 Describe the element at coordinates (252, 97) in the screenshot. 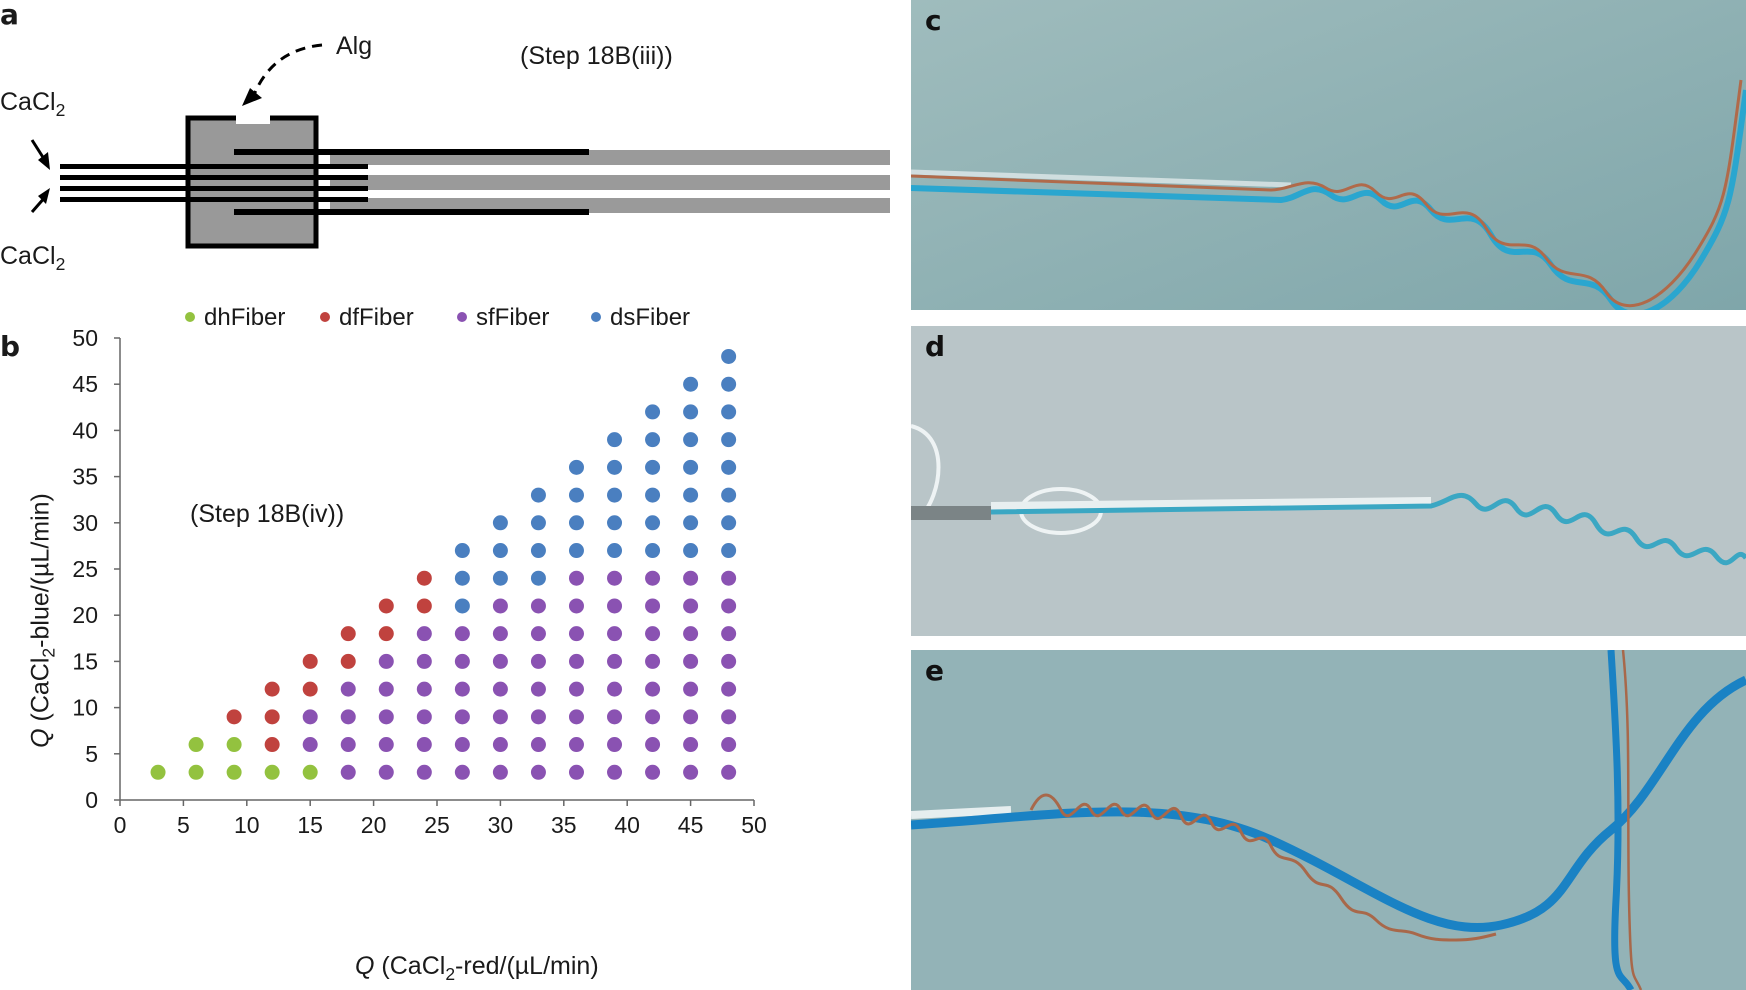

I see `alg-arrowhead` at that location.